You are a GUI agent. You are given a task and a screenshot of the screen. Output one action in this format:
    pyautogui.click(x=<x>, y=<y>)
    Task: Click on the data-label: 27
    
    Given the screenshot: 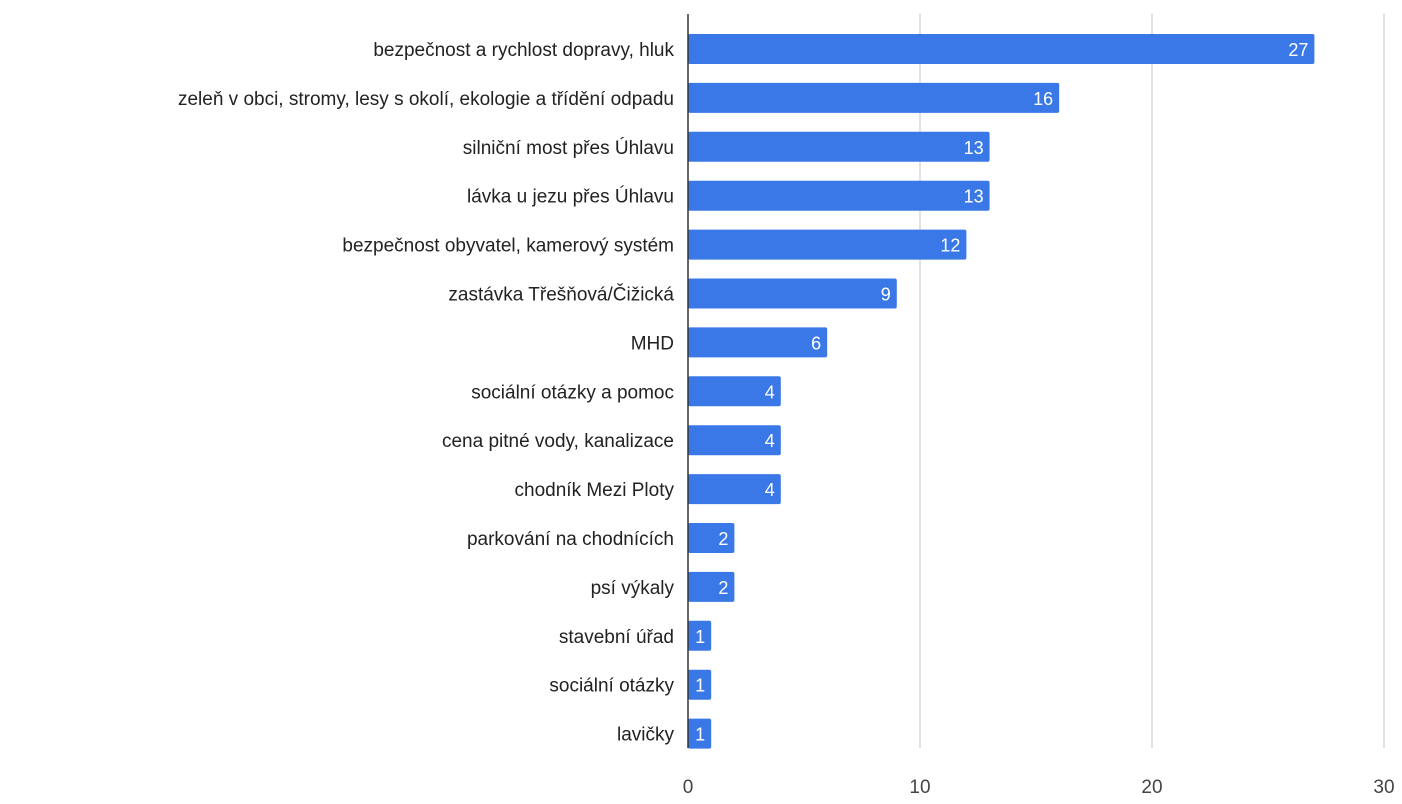 What is the action you would take?
    pyautogui.click(x=1298, y=50)
    